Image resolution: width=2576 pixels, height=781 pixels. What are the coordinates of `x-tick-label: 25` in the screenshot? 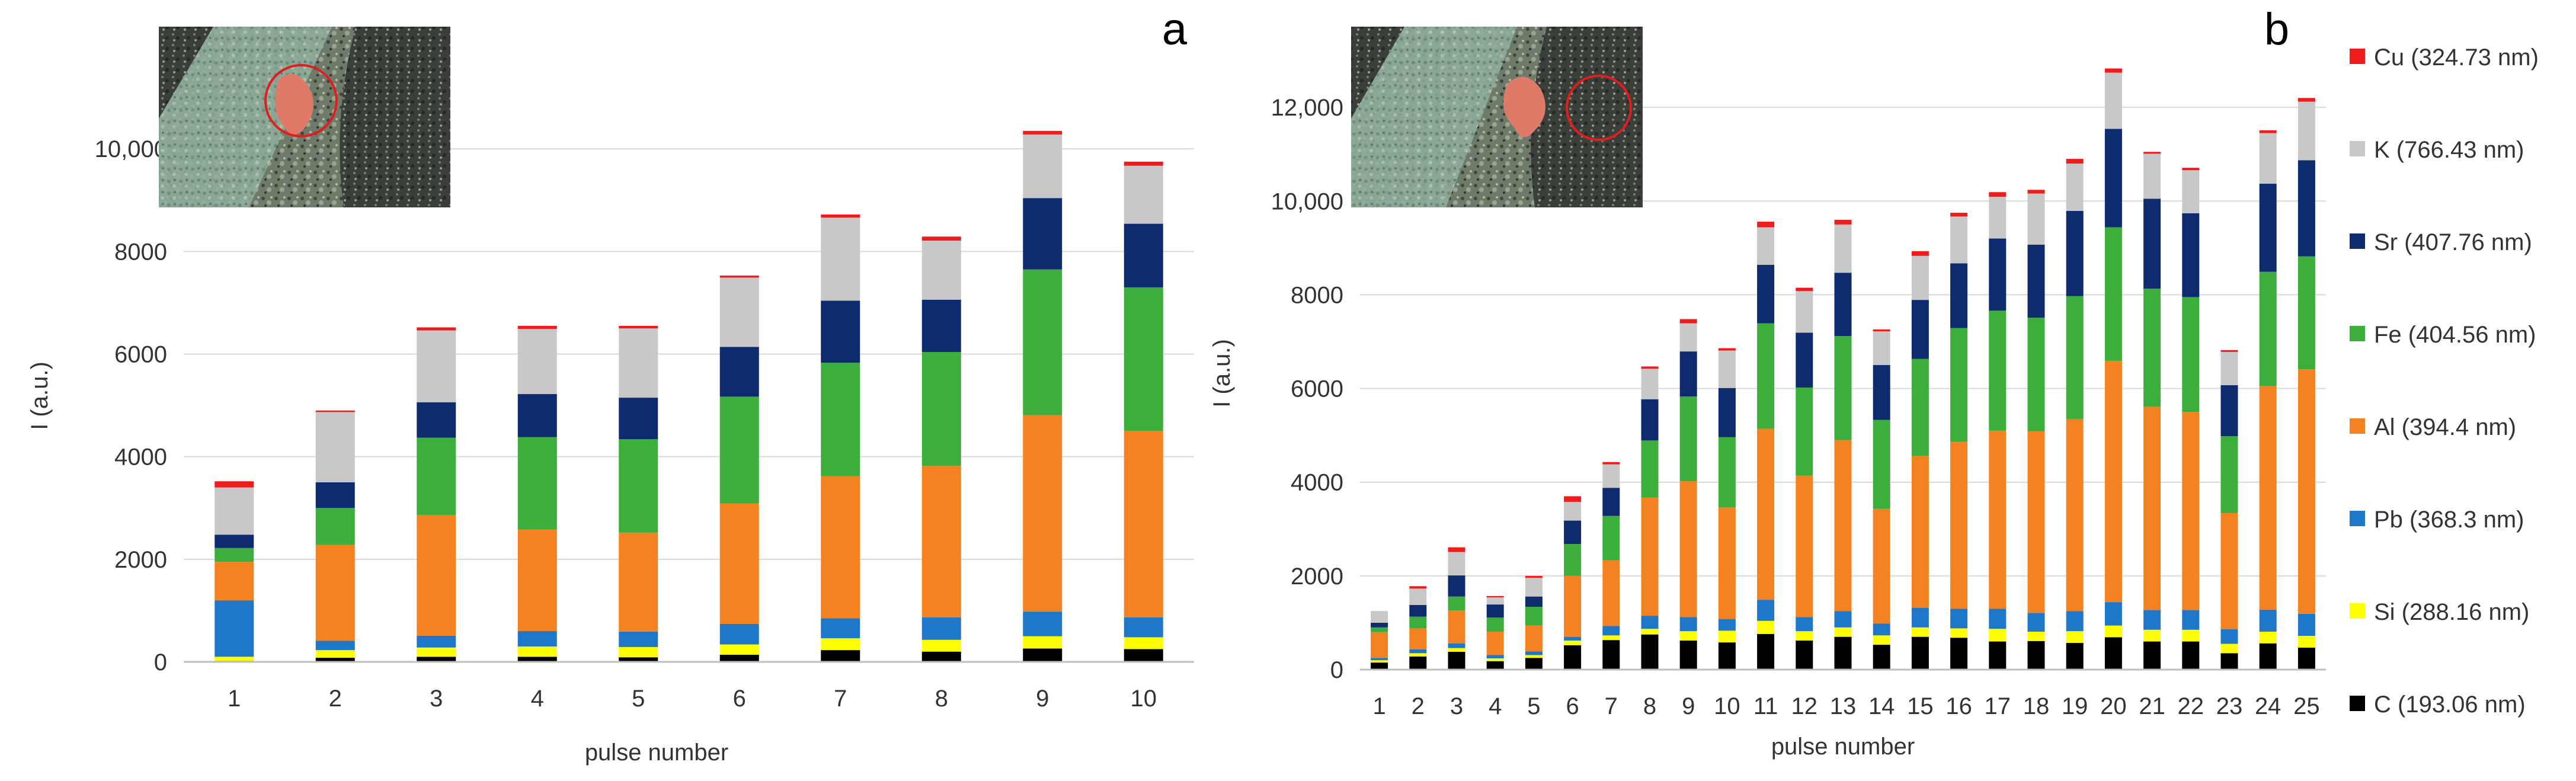 It's located at (2306, 706).